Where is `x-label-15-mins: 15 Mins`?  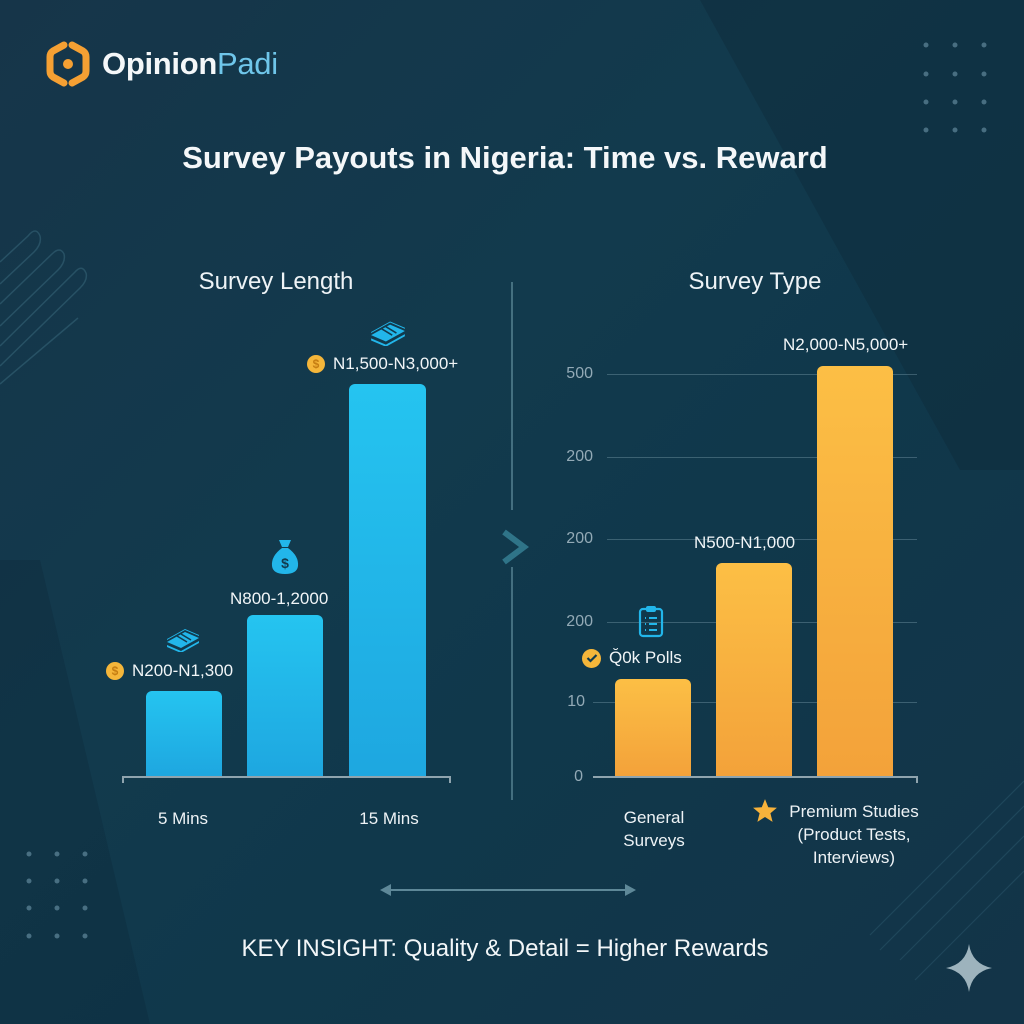
x-label-15-mins: 15 Mins is located at coordinates (389, 818).